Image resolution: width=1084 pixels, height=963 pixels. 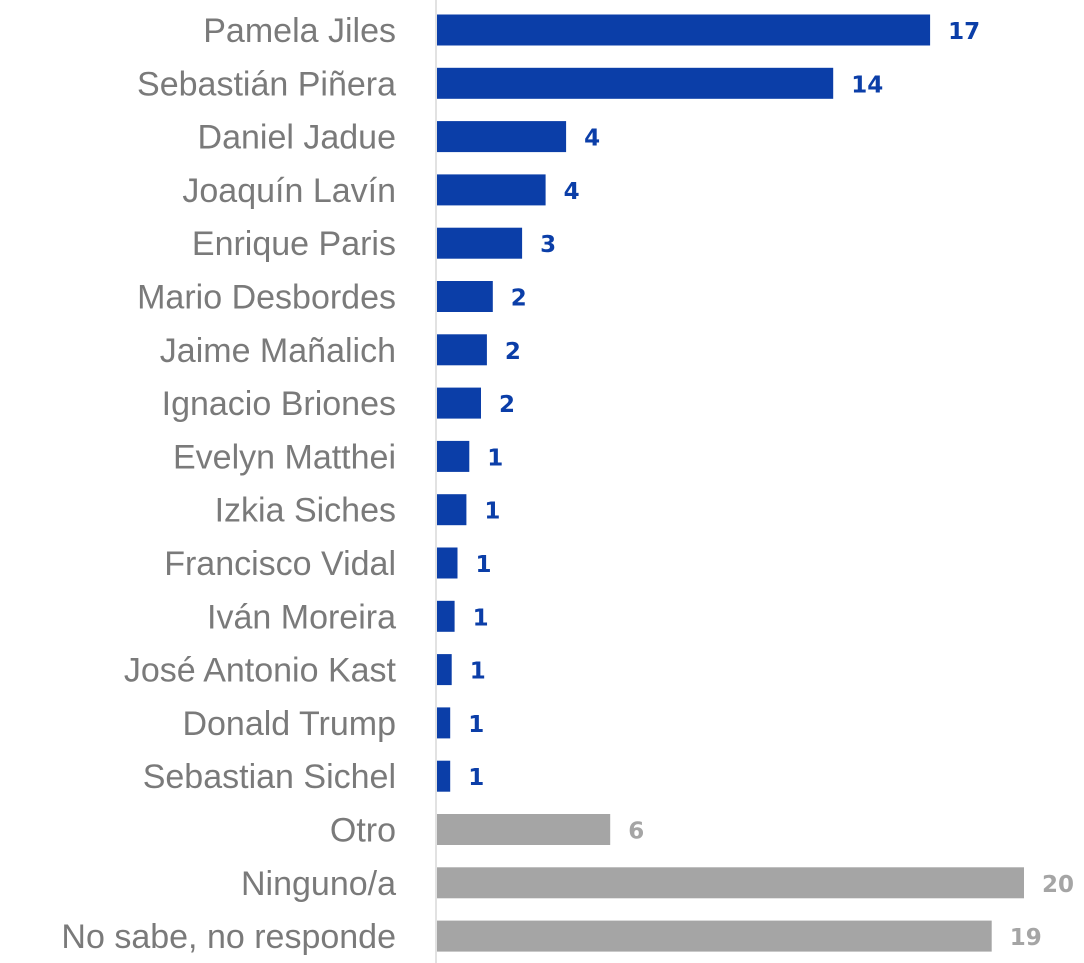 What do you see at coordinates (964, 32) in the screenshot?
I see `value-label-pamela-jiles: 17` at bounding box center [964, 32].